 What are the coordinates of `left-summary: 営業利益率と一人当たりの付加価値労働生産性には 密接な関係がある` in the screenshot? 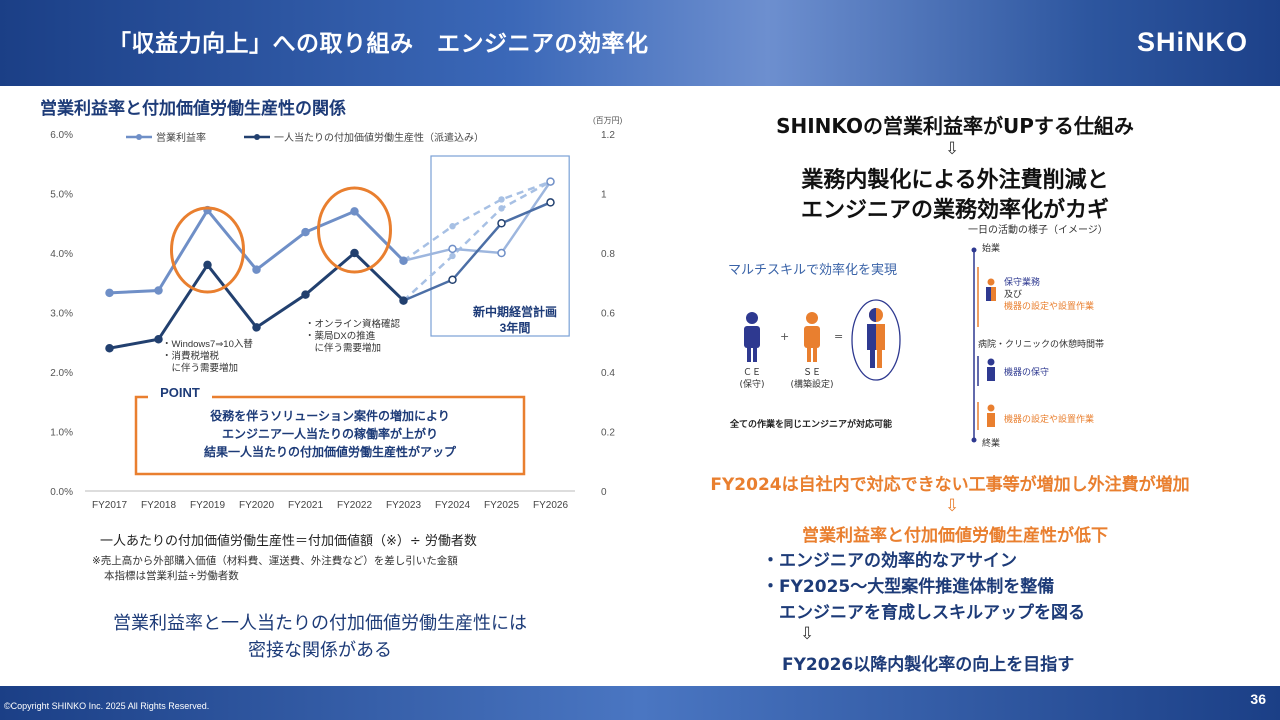 It's located at (320, 637).